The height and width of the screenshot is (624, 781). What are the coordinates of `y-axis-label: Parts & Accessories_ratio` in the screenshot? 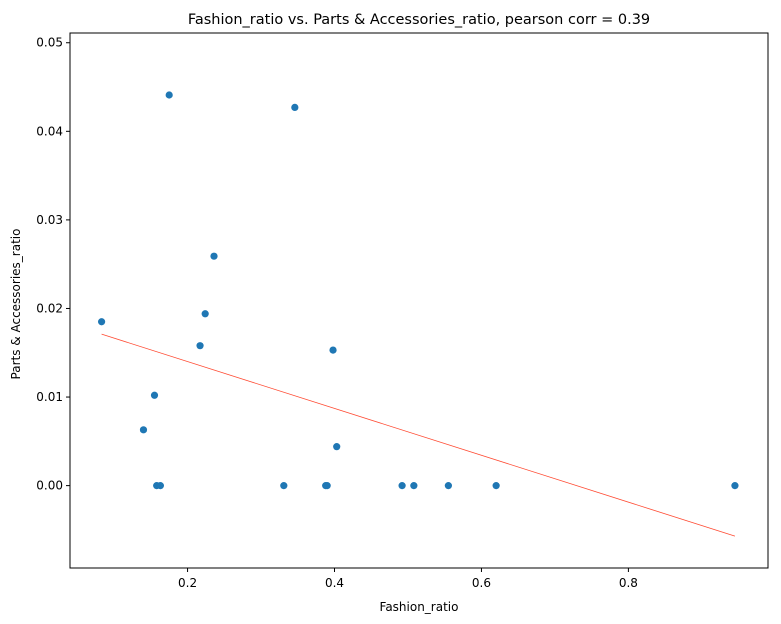 It's located at (16, 304).